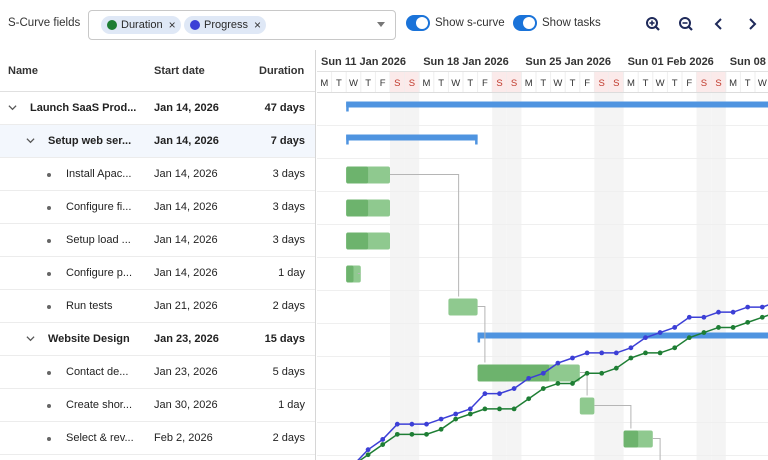 This screenshot has height=460, width=768. Describe the element at coordinates (284, 339) in the screenshot. I see `task-duration: 15 days` at that location.